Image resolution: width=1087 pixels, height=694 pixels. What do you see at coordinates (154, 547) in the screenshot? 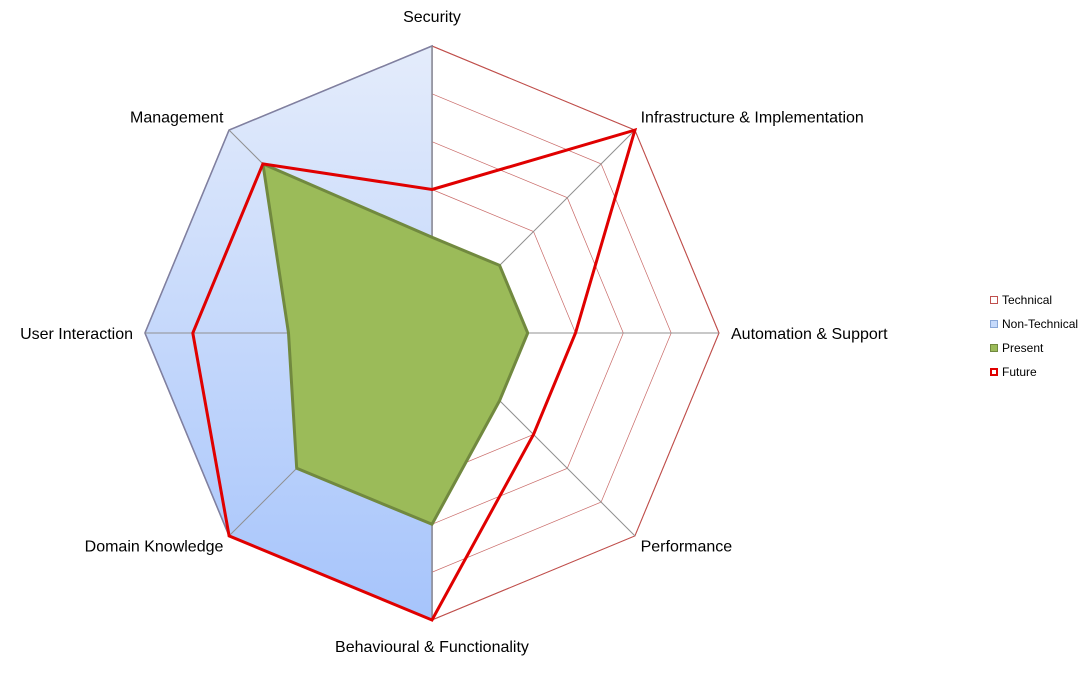
I see `axis-label-domain-knowledge: Domain Knowledge` at bounding box center [154, 547].